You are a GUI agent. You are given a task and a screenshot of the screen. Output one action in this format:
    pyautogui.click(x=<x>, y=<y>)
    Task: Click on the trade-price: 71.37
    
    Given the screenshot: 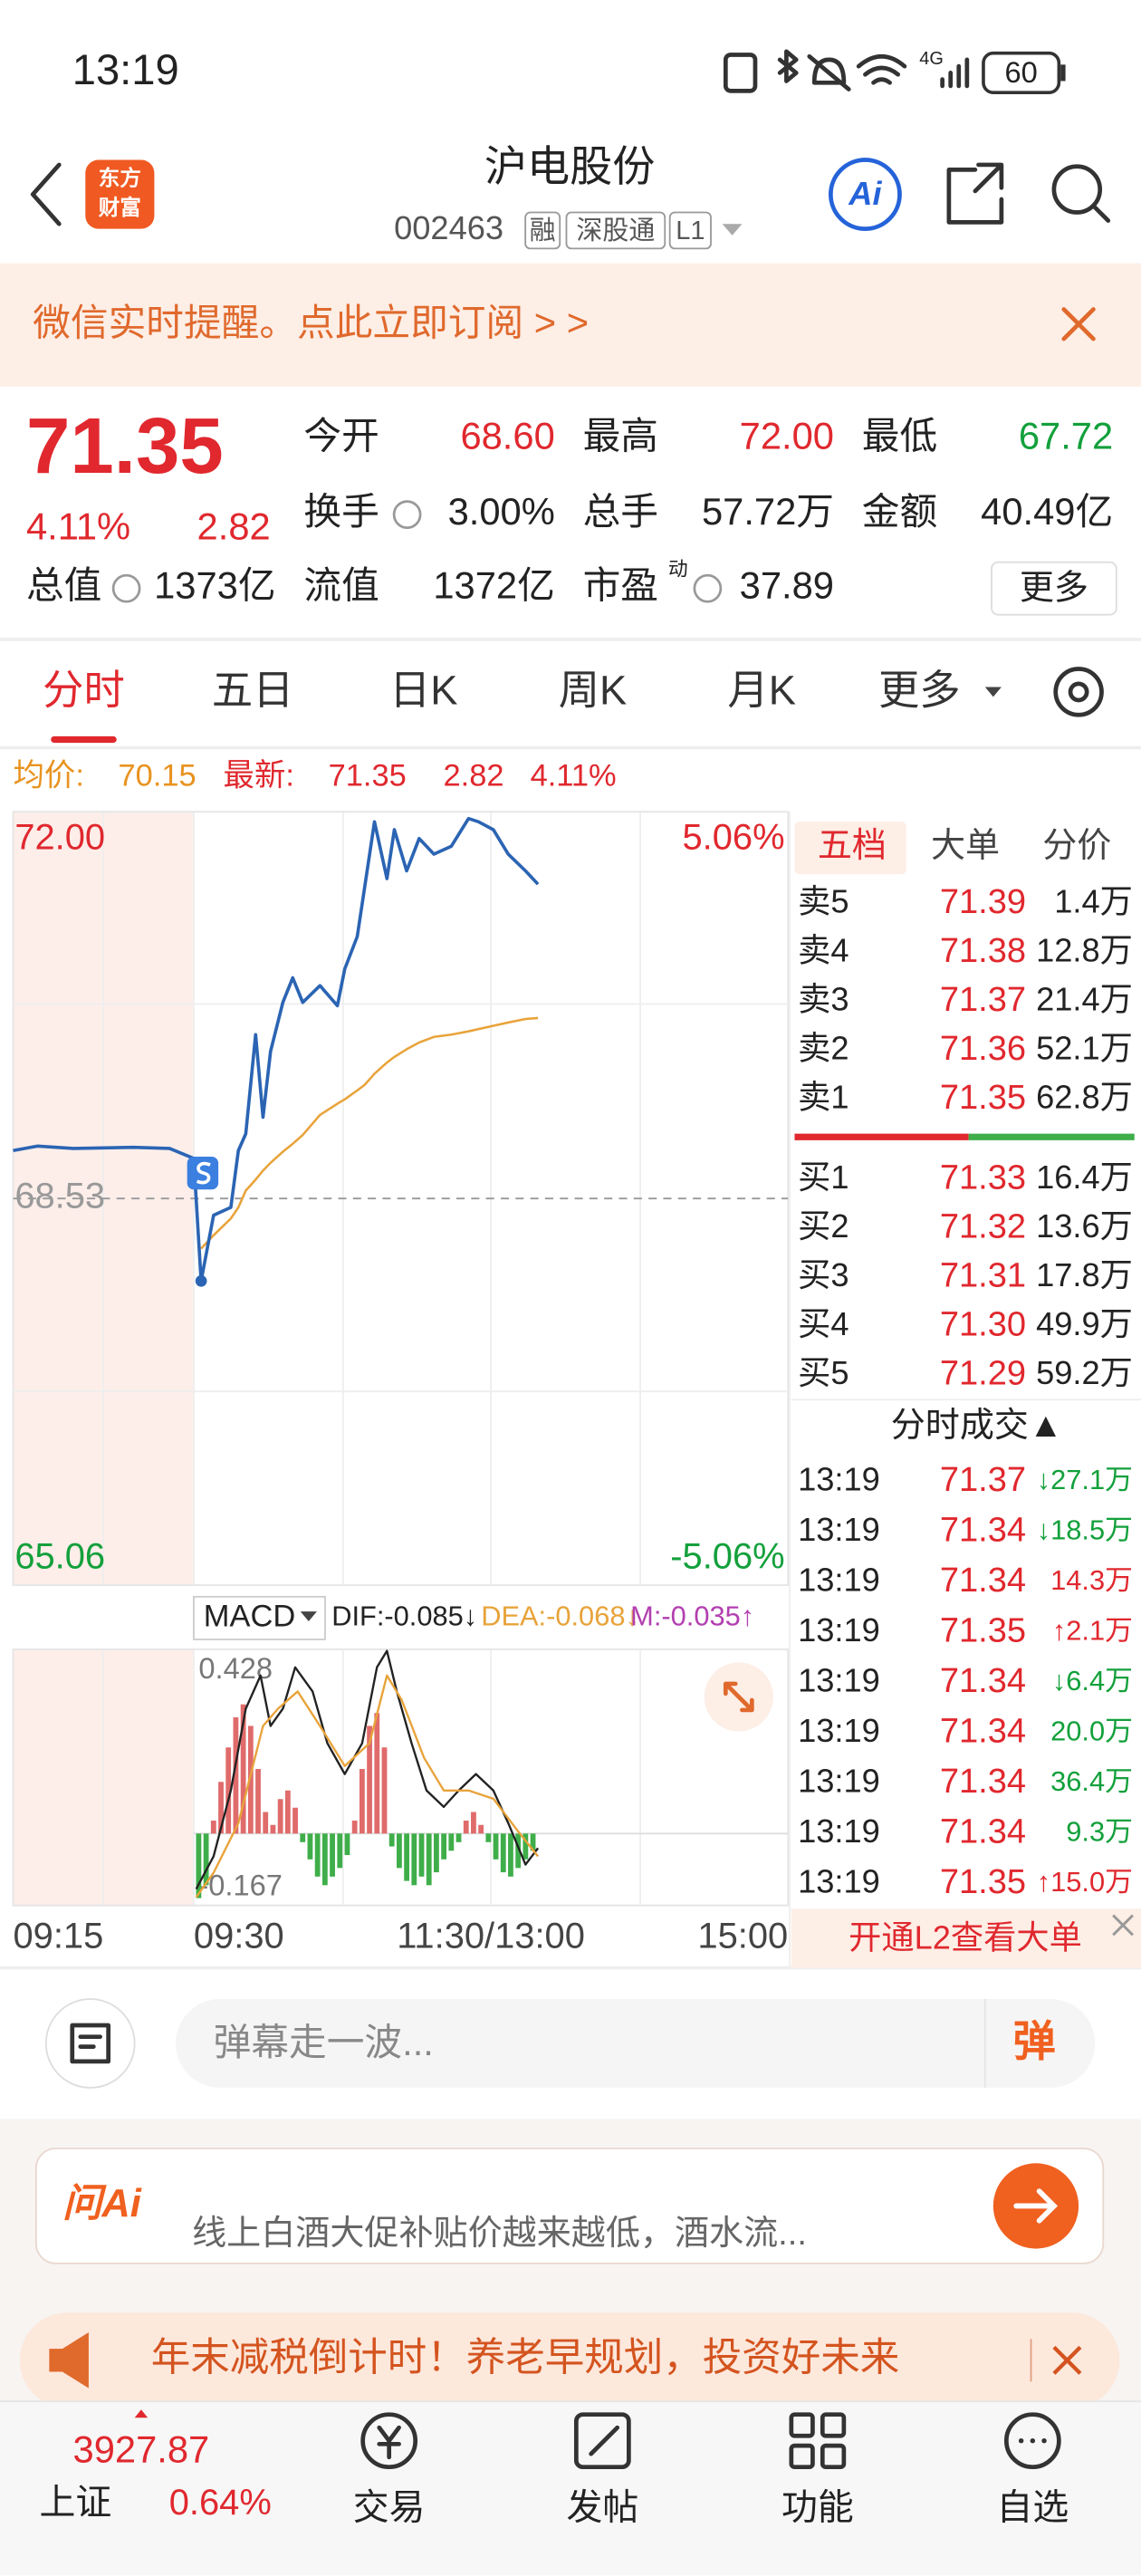 What is the action you would take?
    pyautogui.click(x=983, y=1480)
    